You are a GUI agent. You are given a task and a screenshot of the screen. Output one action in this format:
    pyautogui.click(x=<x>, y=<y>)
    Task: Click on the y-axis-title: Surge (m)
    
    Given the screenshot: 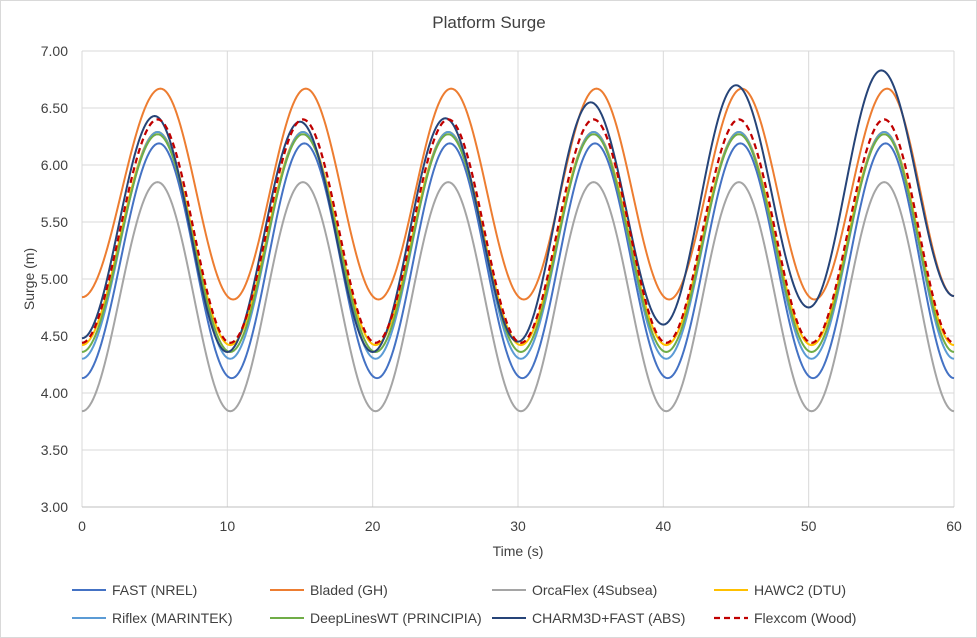 What is the action you would take?
    pyautogui.click(x=29, y=279)
    